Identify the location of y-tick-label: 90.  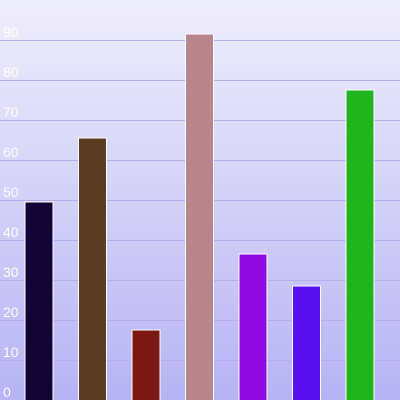
(11, 32).